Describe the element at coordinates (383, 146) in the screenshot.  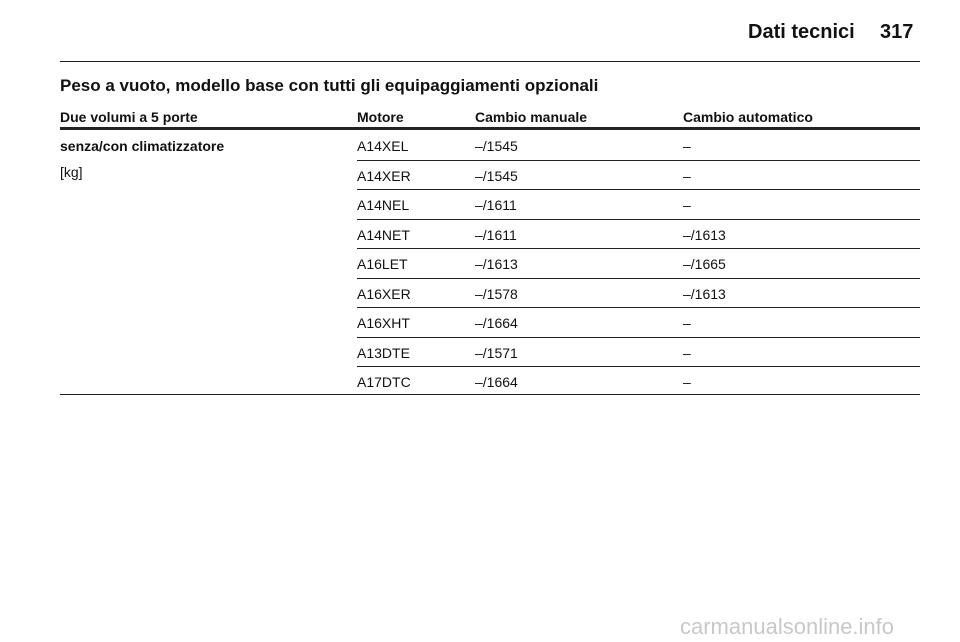
I see `cell: A14XEL` at that location.